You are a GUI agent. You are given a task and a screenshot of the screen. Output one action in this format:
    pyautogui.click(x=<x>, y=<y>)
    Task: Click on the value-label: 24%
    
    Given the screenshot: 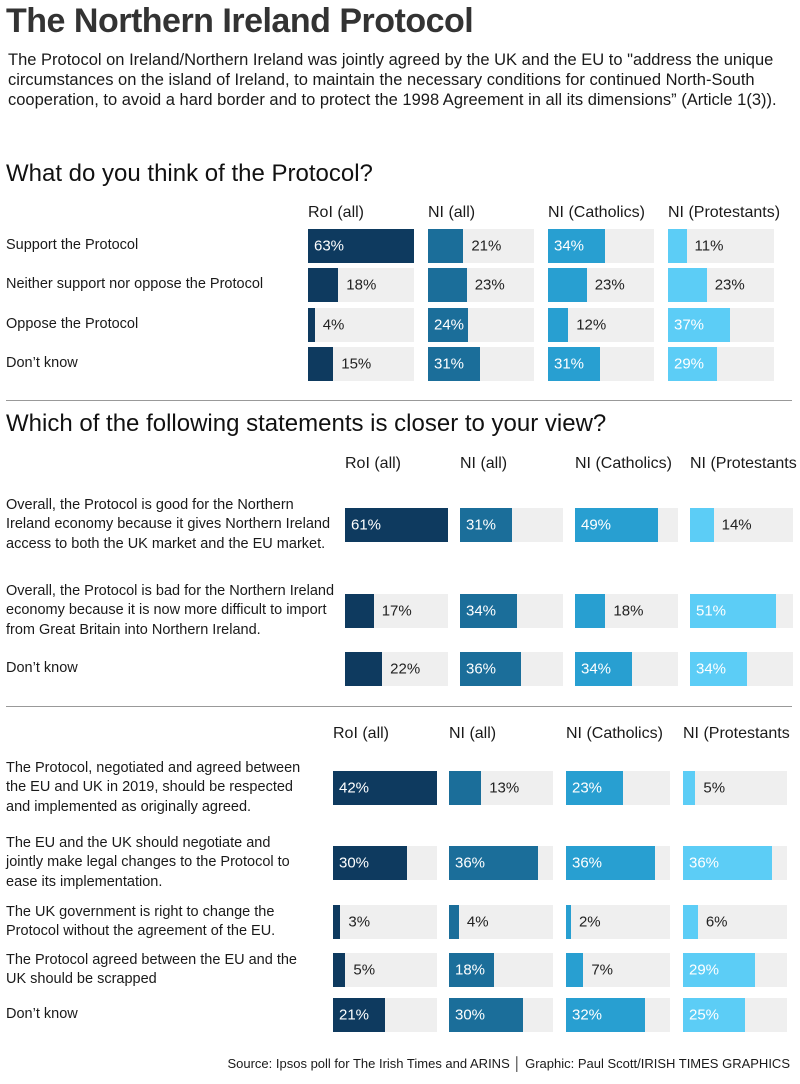 What is the action you would take?
    pyautogui.click(x=449, y=325)
    